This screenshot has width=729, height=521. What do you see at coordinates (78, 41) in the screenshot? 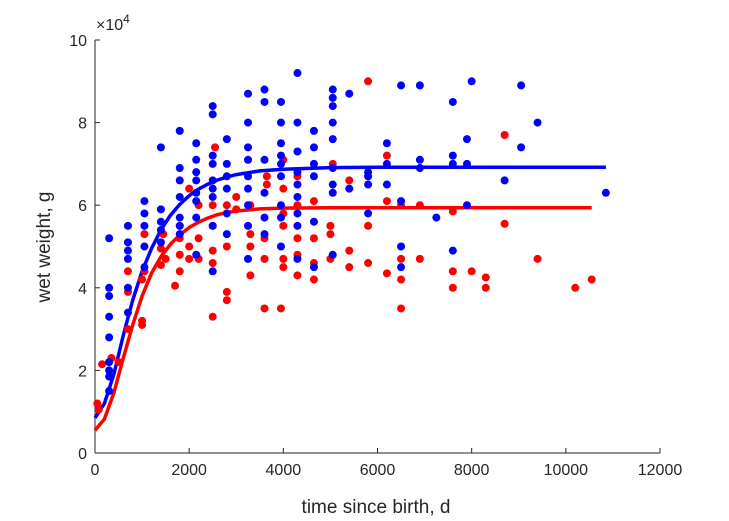
I see `y-tick-label: 10` at bounding box center [78, 41].